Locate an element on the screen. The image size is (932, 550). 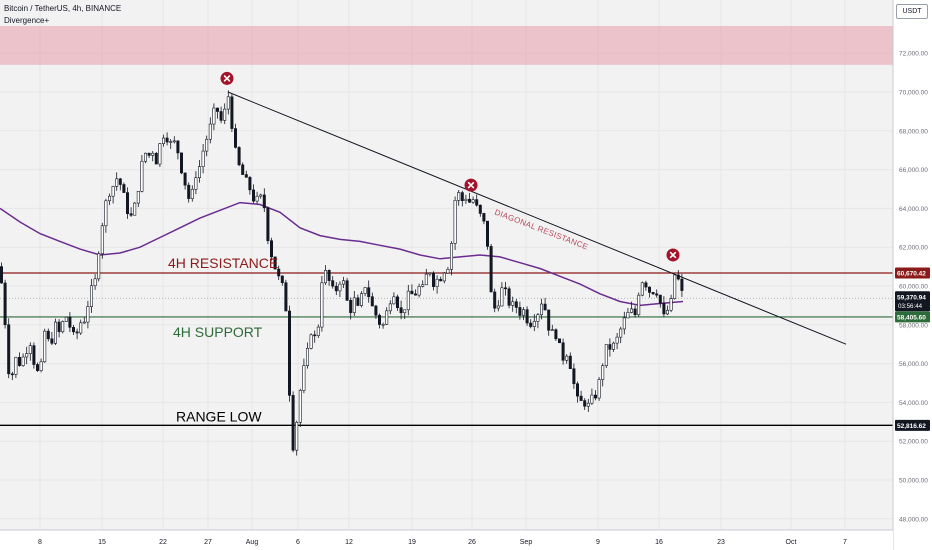
y-tick-label: 70,000.00 is located at coordinates (913, 93).